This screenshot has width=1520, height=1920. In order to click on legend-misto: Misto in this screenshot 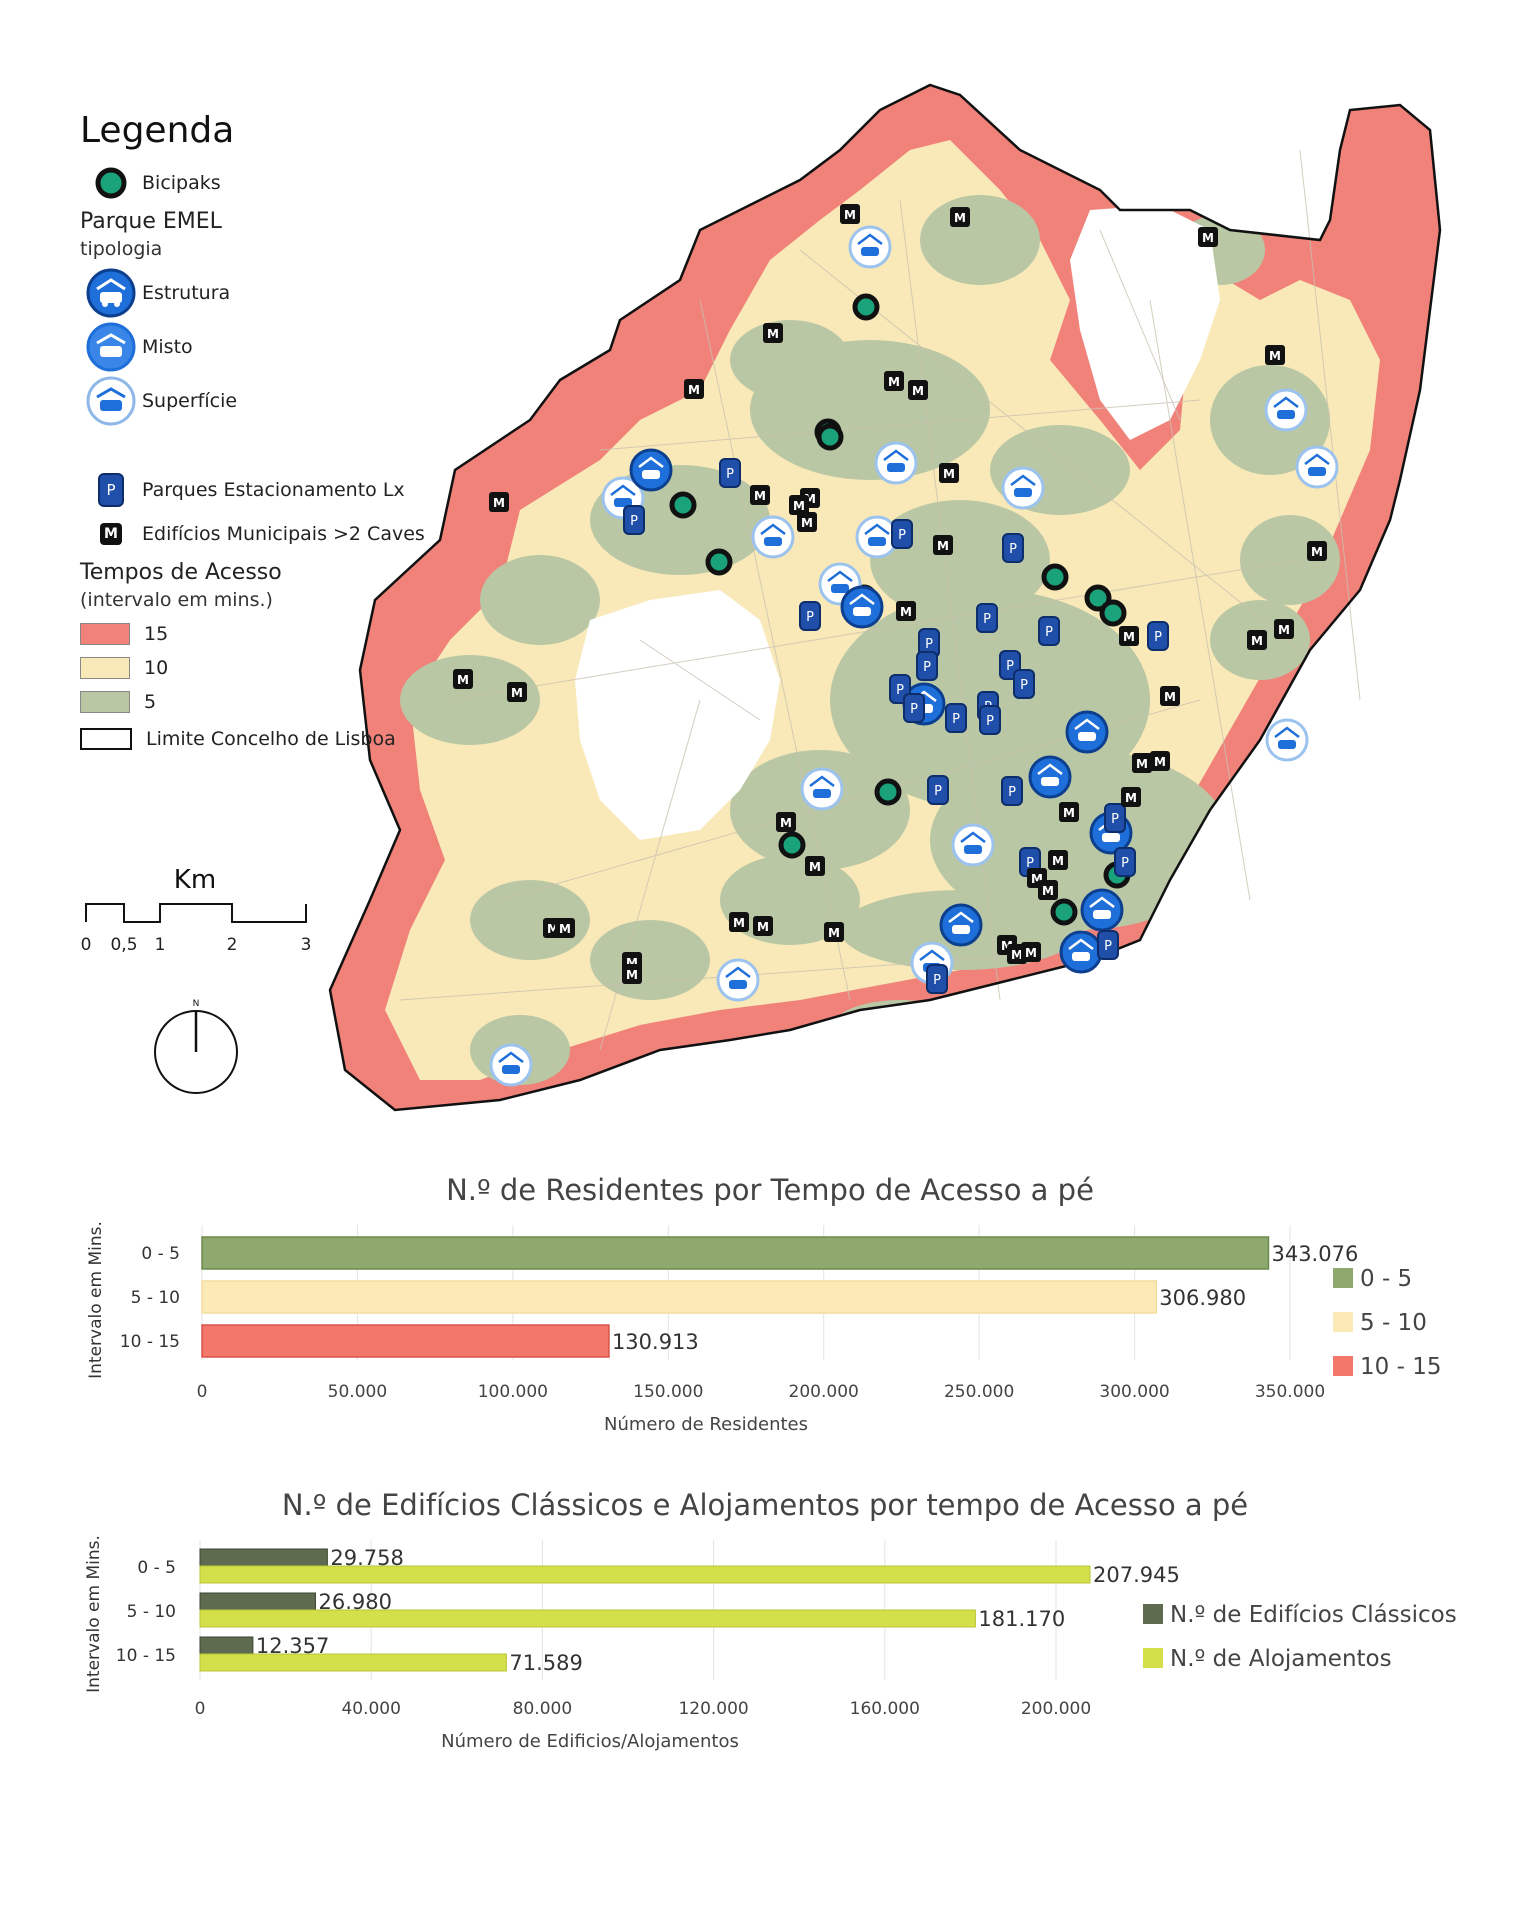, I will do `click(260, 347)`.